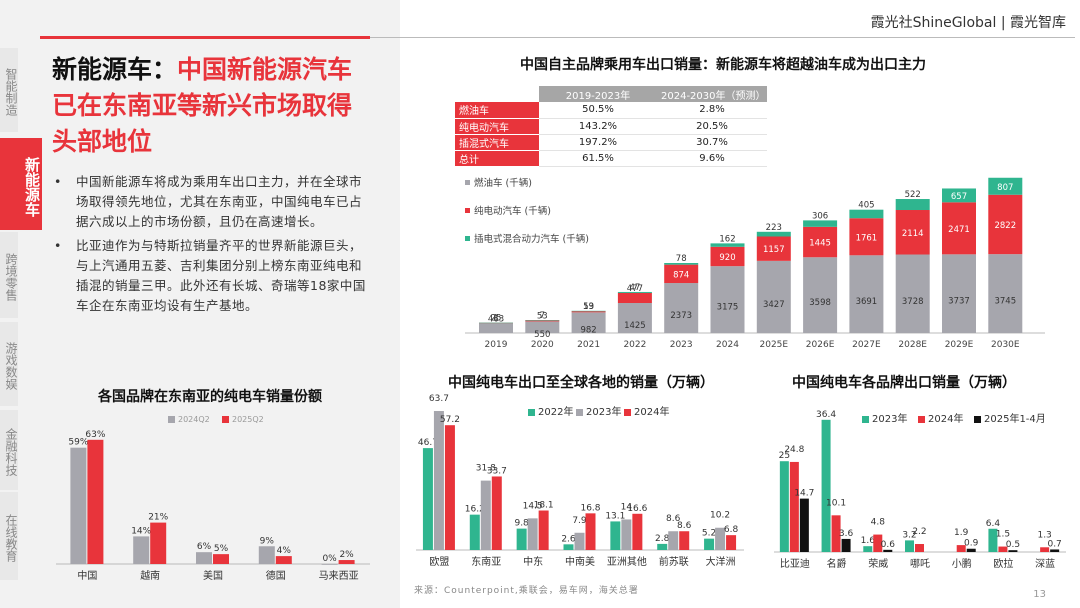  Describe the element at coordinates (959, 302) in the screenshot. I see `data-label: 3737` at that location.